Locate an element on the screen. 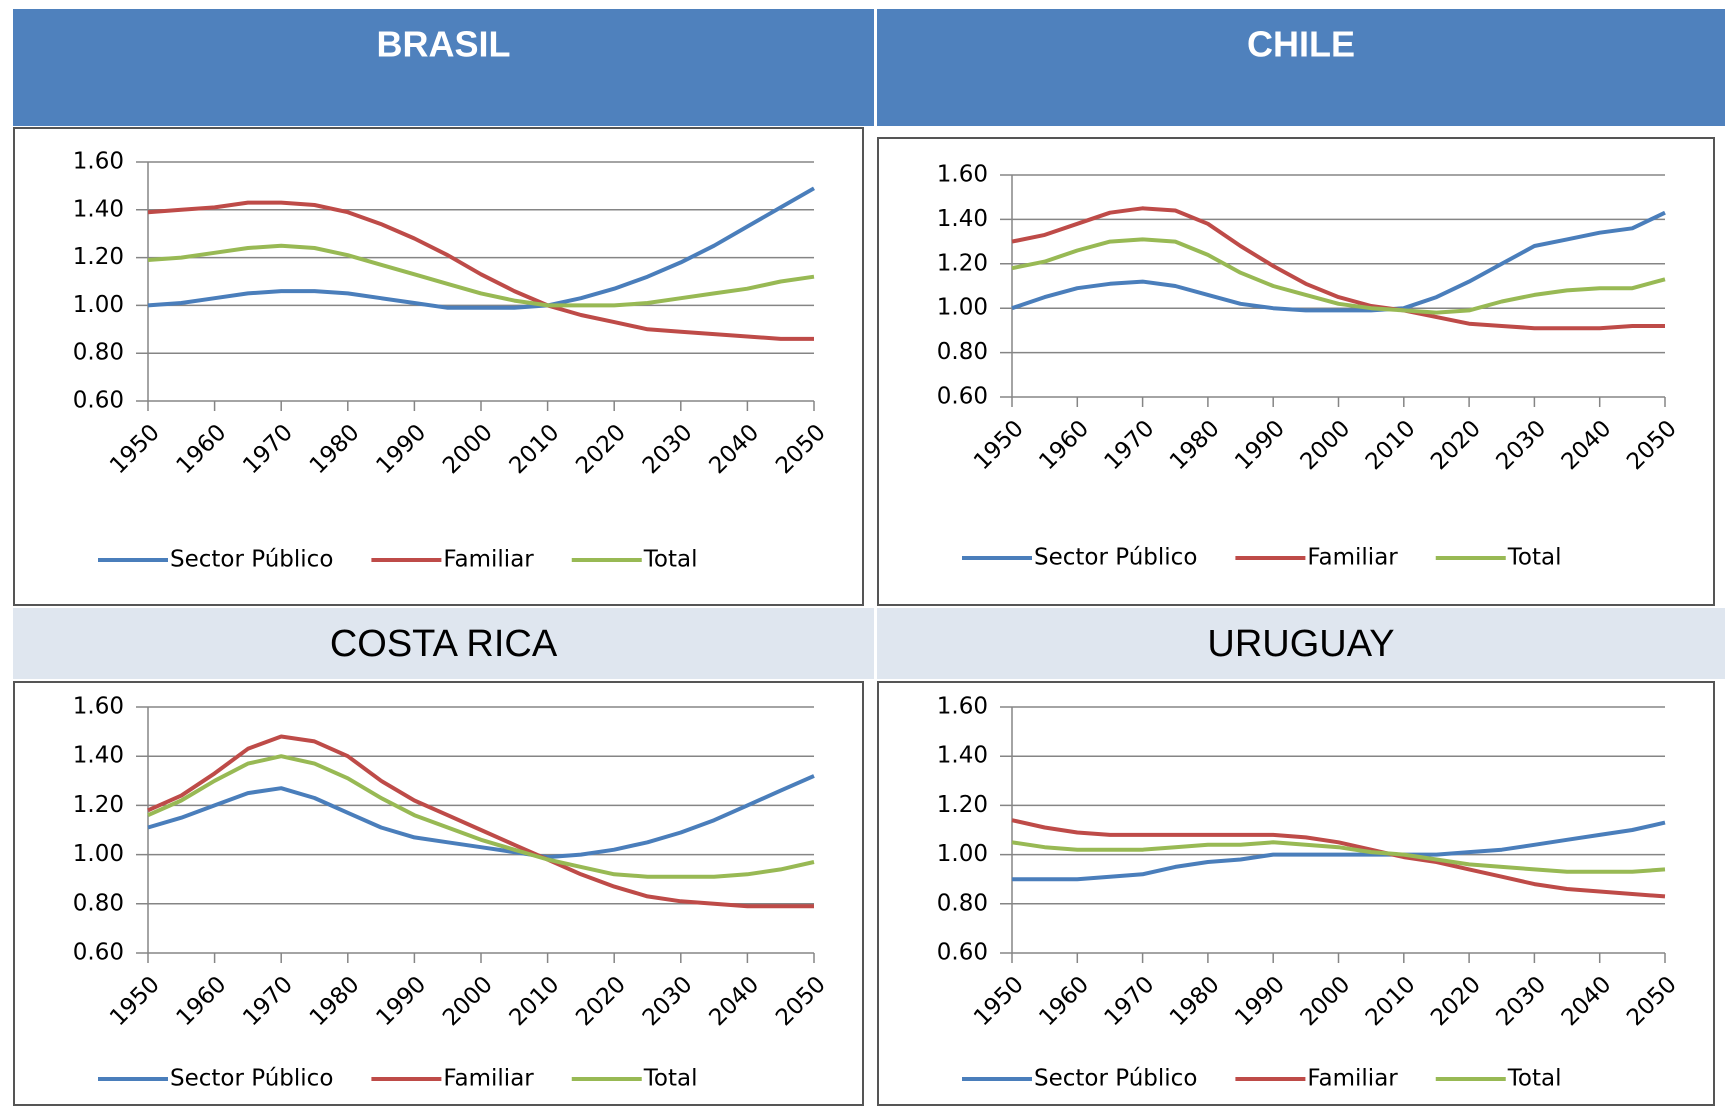 The height and width of the screenshot is (1106, 1725). panel-title: BRASIL is located at coordinates (444, 44).